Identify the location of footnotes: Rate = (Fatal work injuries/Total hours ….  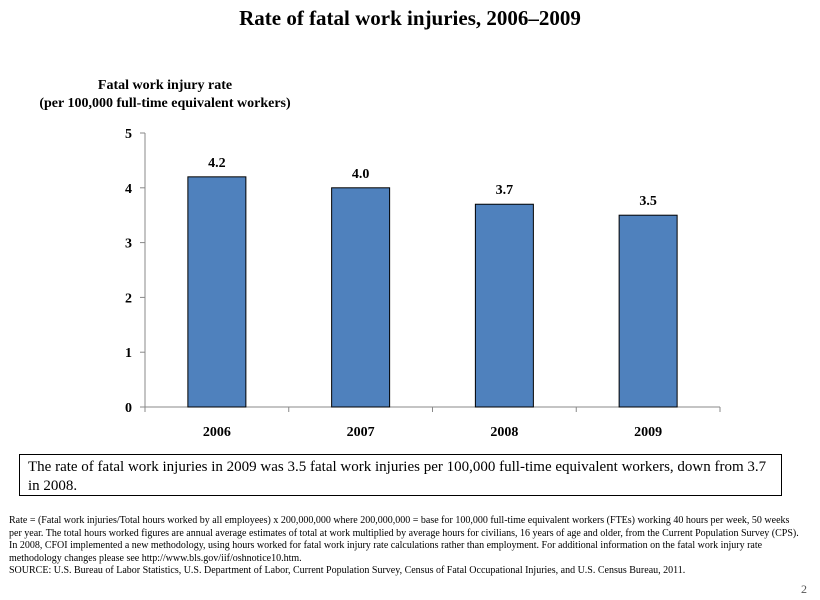
(406, 546).